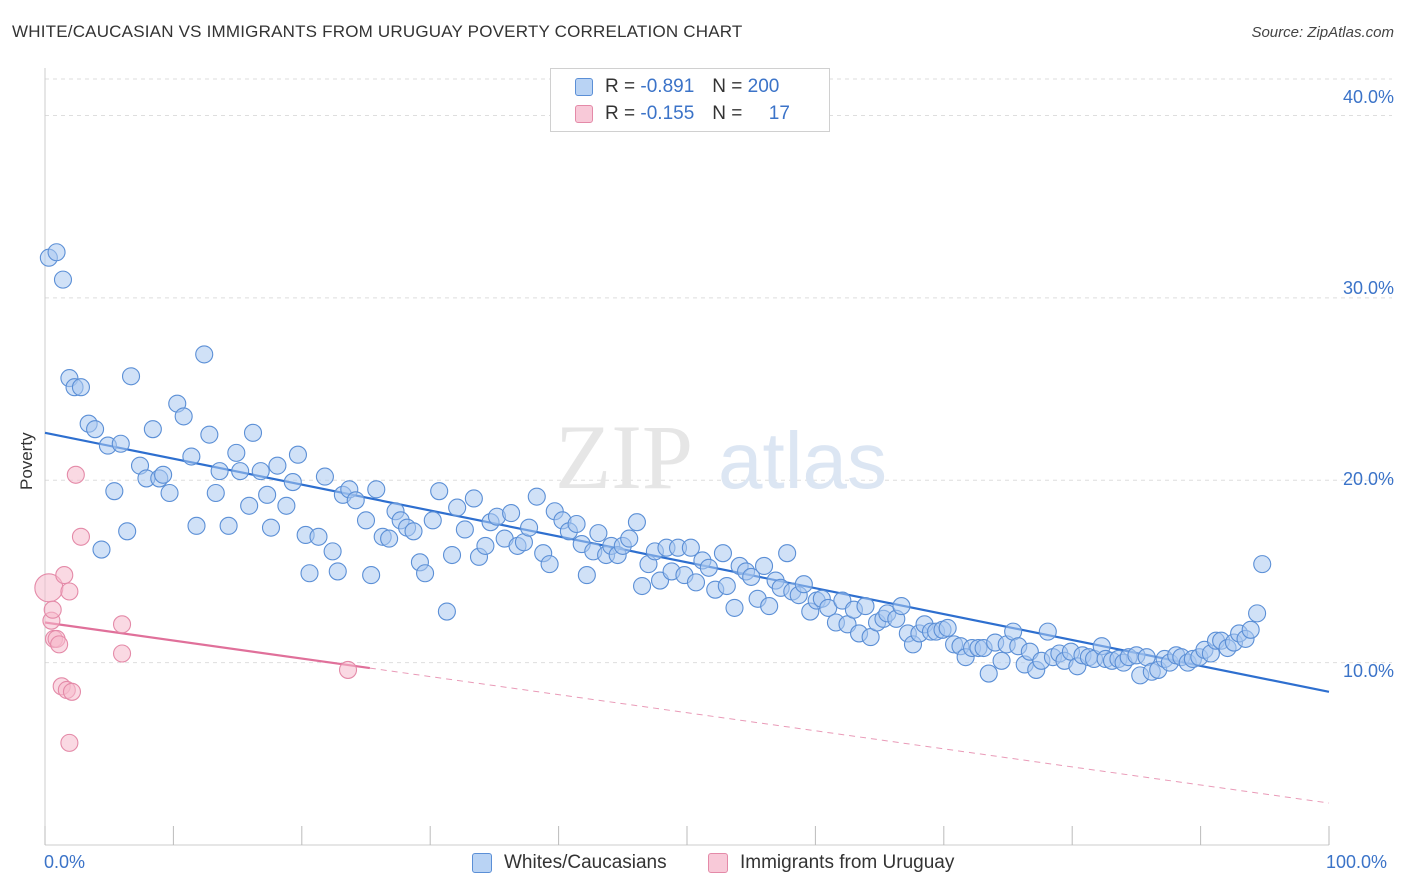 The width and height of the screenshot is (1406, 892). Describe the element at coordinates (584, 114) in the screenshot. I see `legend-swatch-uruguay` at that location.